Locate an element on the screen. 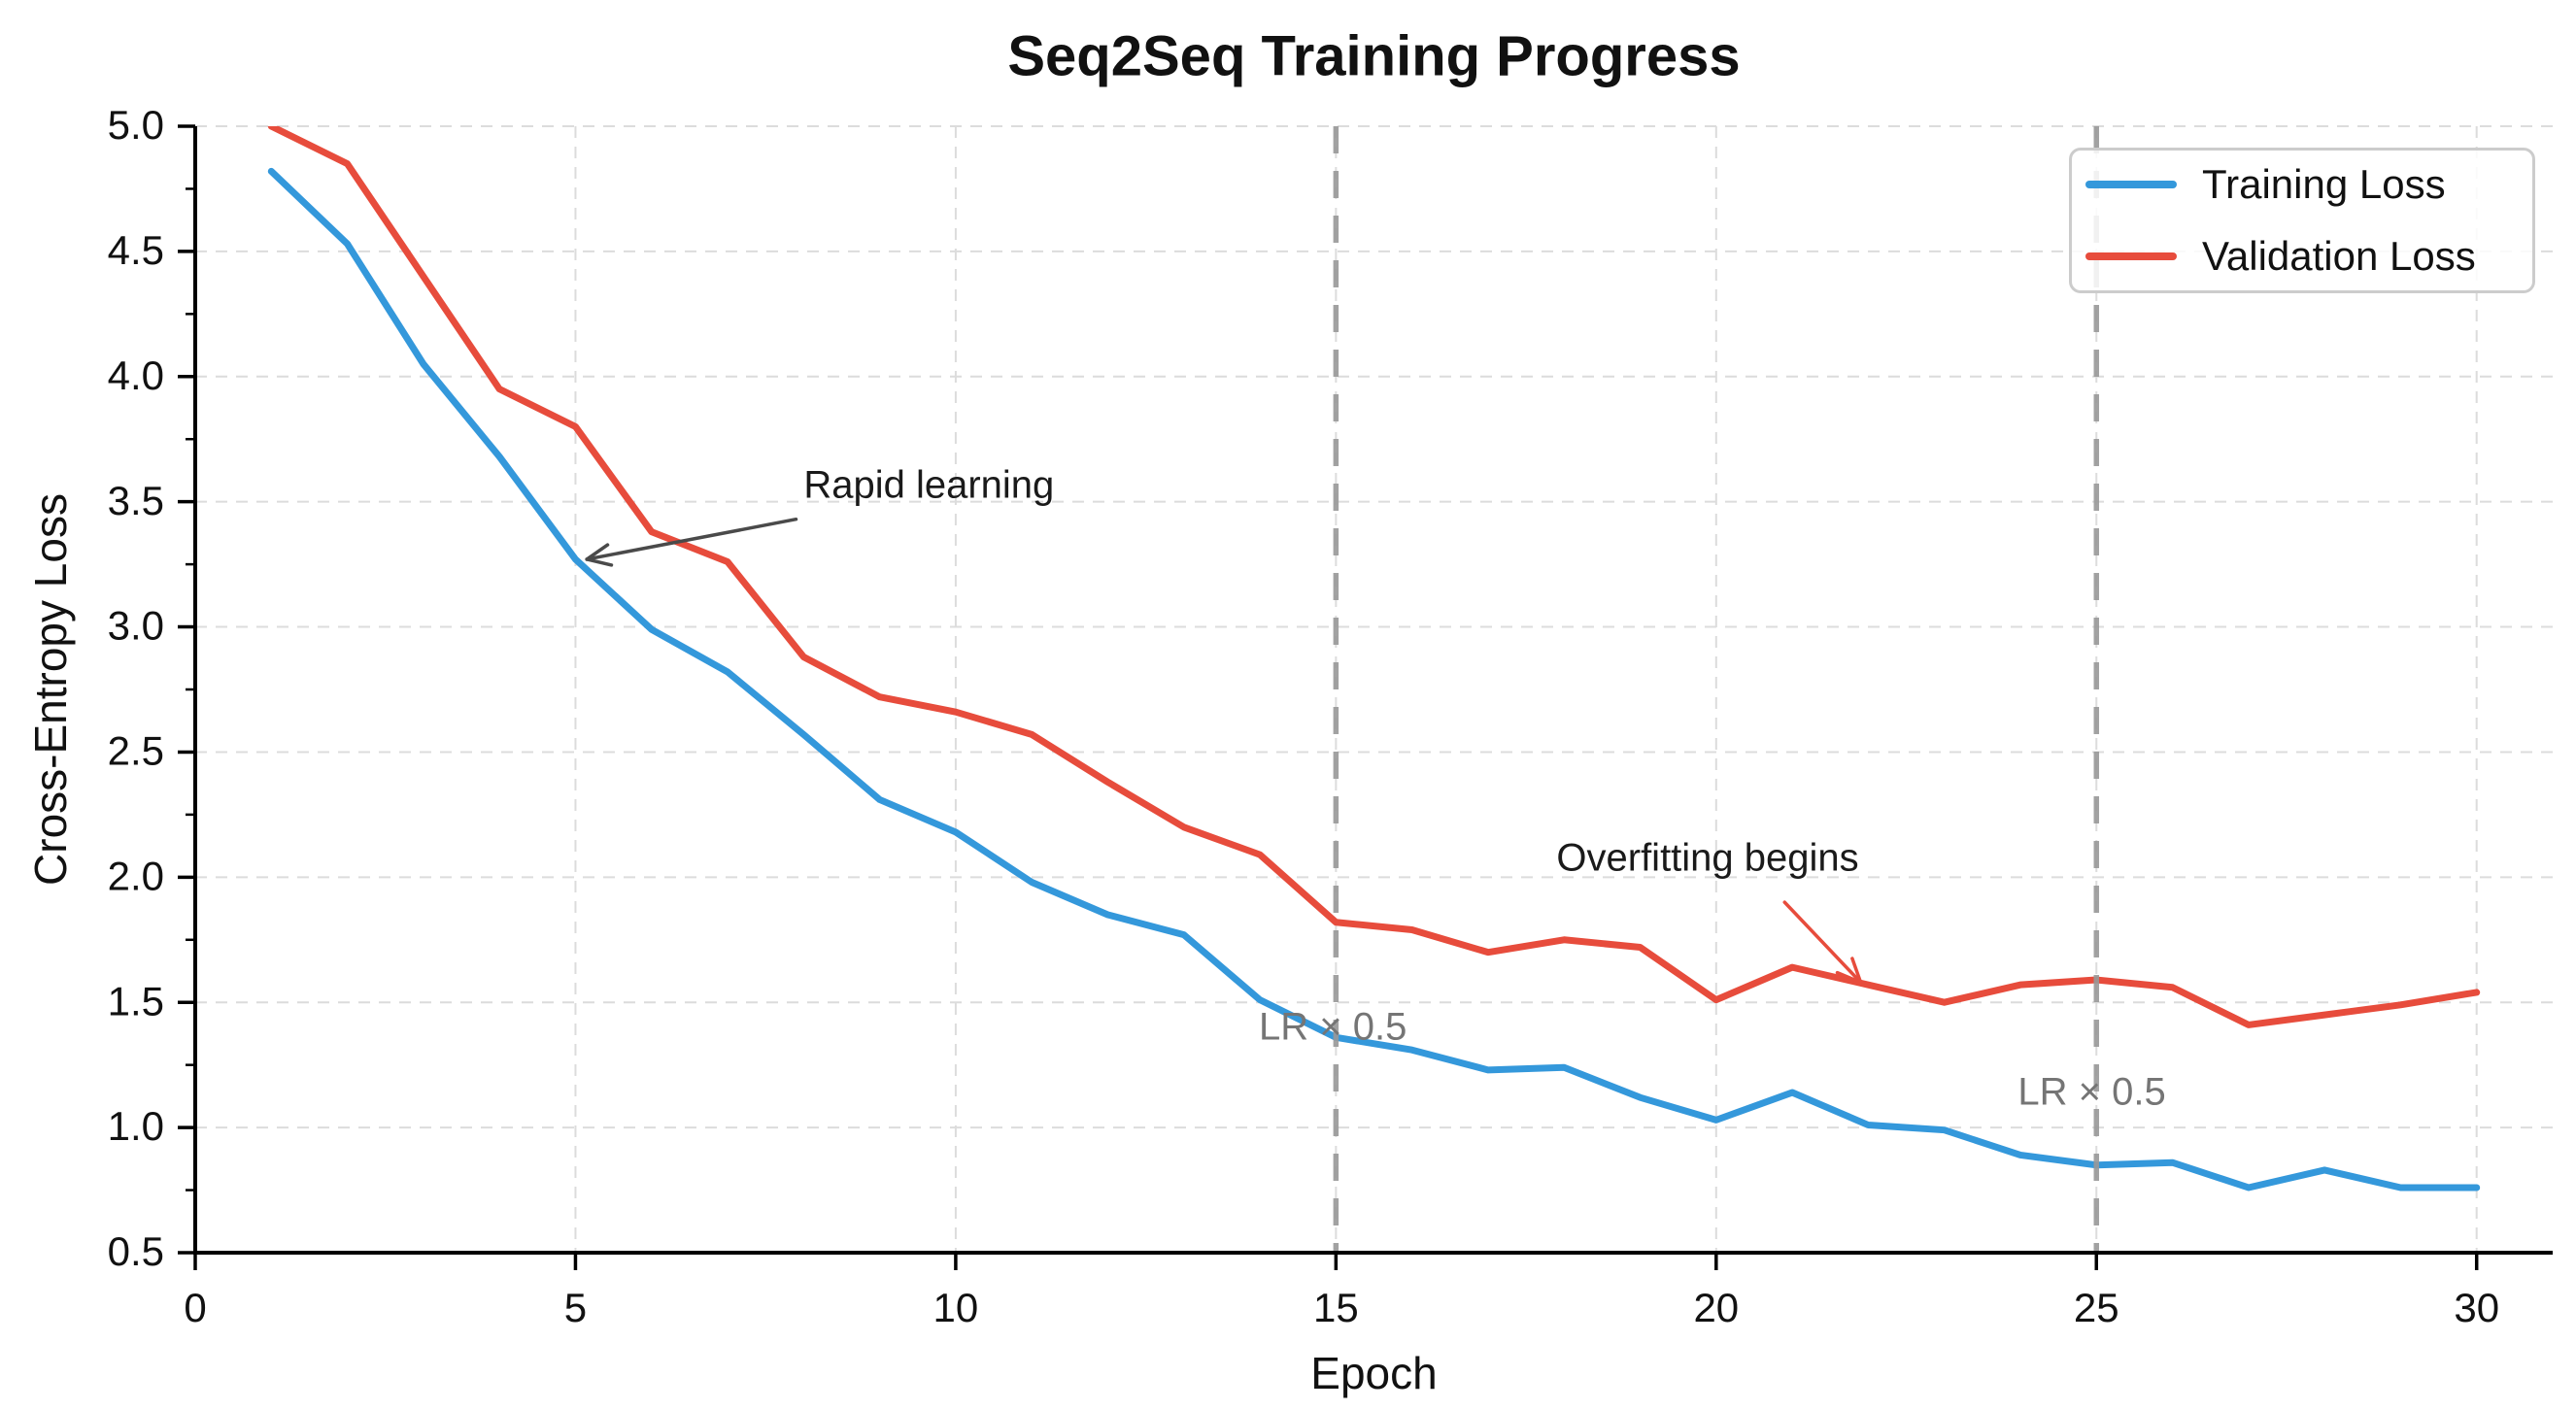 Image resolution: width=2576 pixels, height=1410 pixels. y-tick-label: 3.0 is located at coordinates (136, 626).